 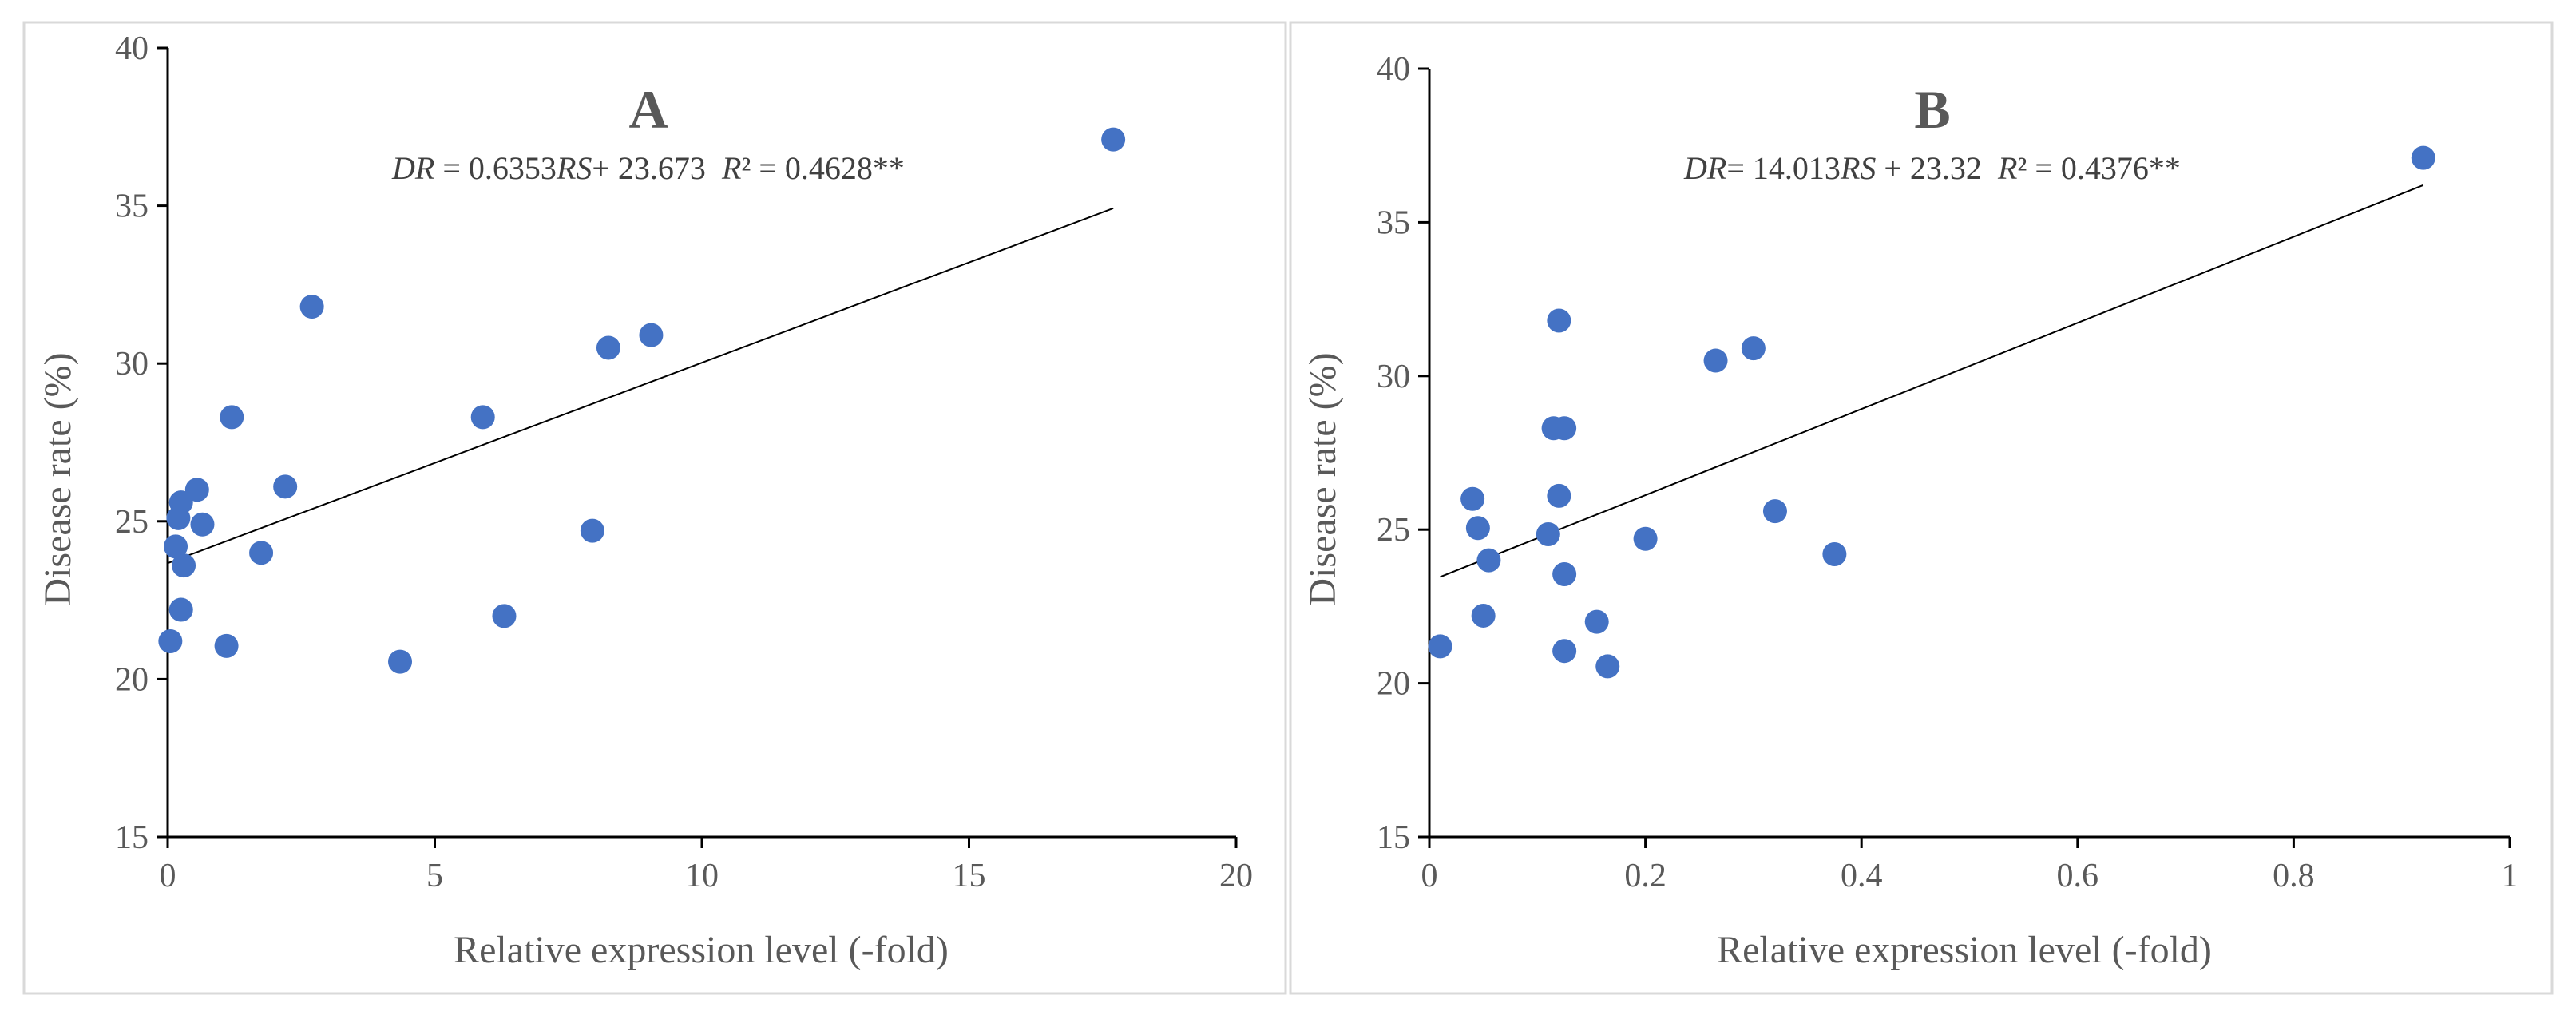 I want to click on chart-a-y-axis-label: Disease rate (%), so click(x=58, y=478).